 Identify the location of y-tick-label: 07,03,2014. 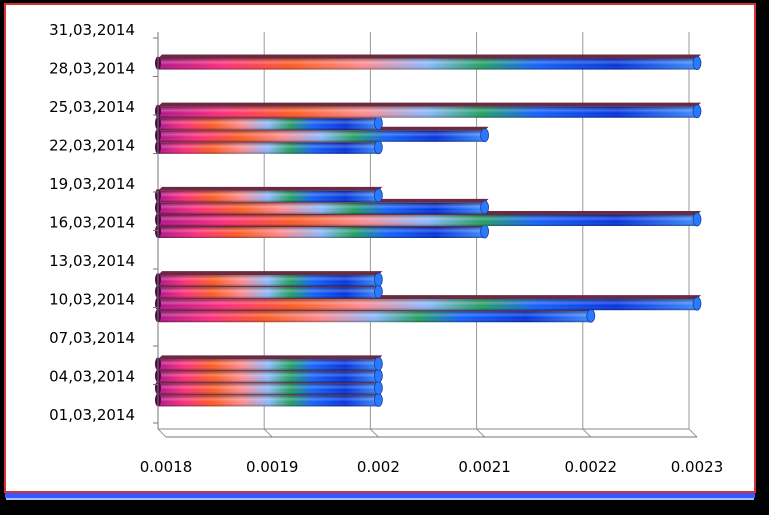
(92, 338).